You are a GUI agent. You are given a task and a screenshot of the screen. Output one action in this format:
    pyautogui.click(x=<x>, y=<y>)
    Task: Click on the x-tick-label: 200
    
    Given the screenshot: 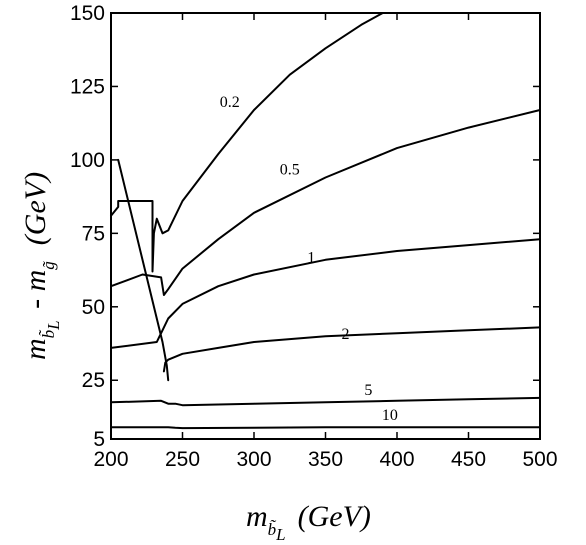 What is the action you would take?
    pyautogui.click(x=110, y=459)
    